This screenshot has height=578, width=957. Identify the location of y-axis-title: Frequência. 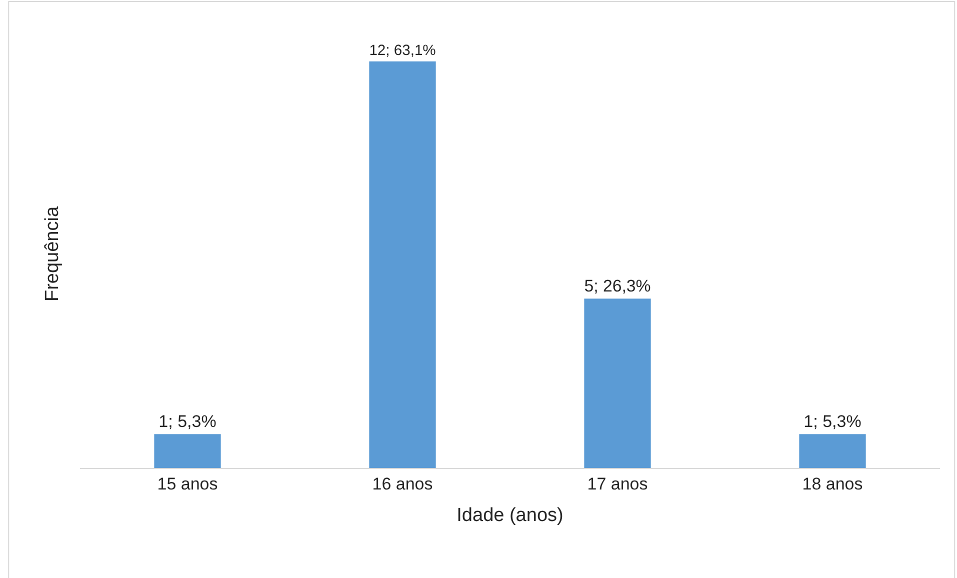
(52, 254).